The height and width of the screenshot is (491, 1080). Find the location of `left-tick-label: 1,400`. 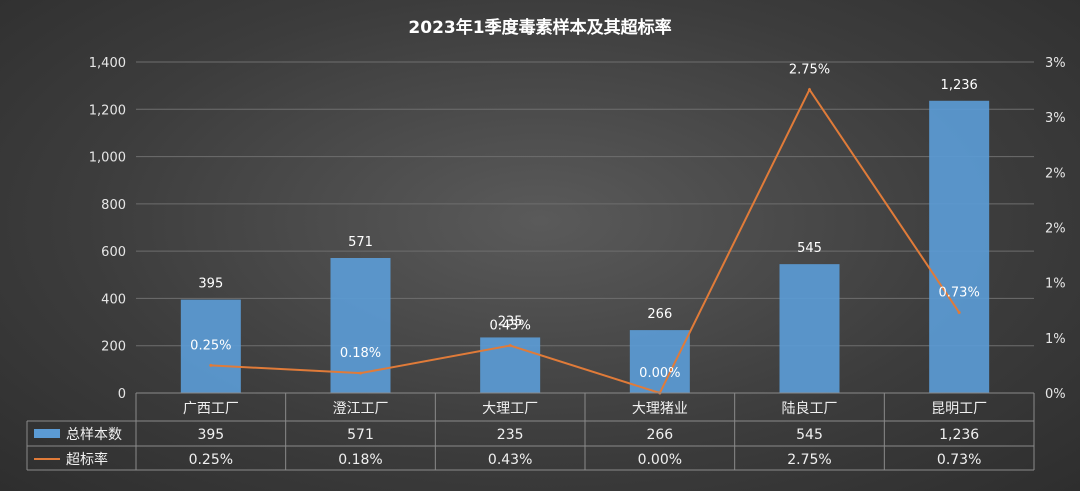

left-tick-label: 1,400 is located at coordinates (107, 63).